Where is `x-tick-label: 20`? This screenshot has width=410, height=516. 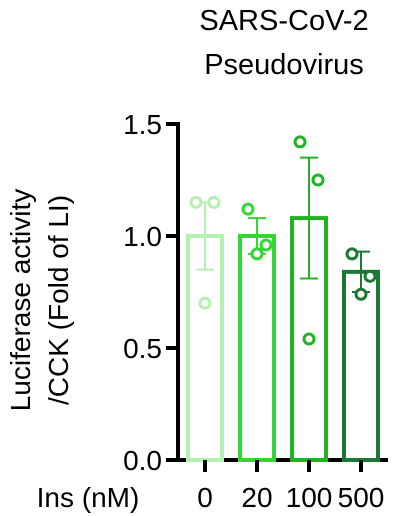 x-tick-label: 20 is located at coordinates (256, 497).